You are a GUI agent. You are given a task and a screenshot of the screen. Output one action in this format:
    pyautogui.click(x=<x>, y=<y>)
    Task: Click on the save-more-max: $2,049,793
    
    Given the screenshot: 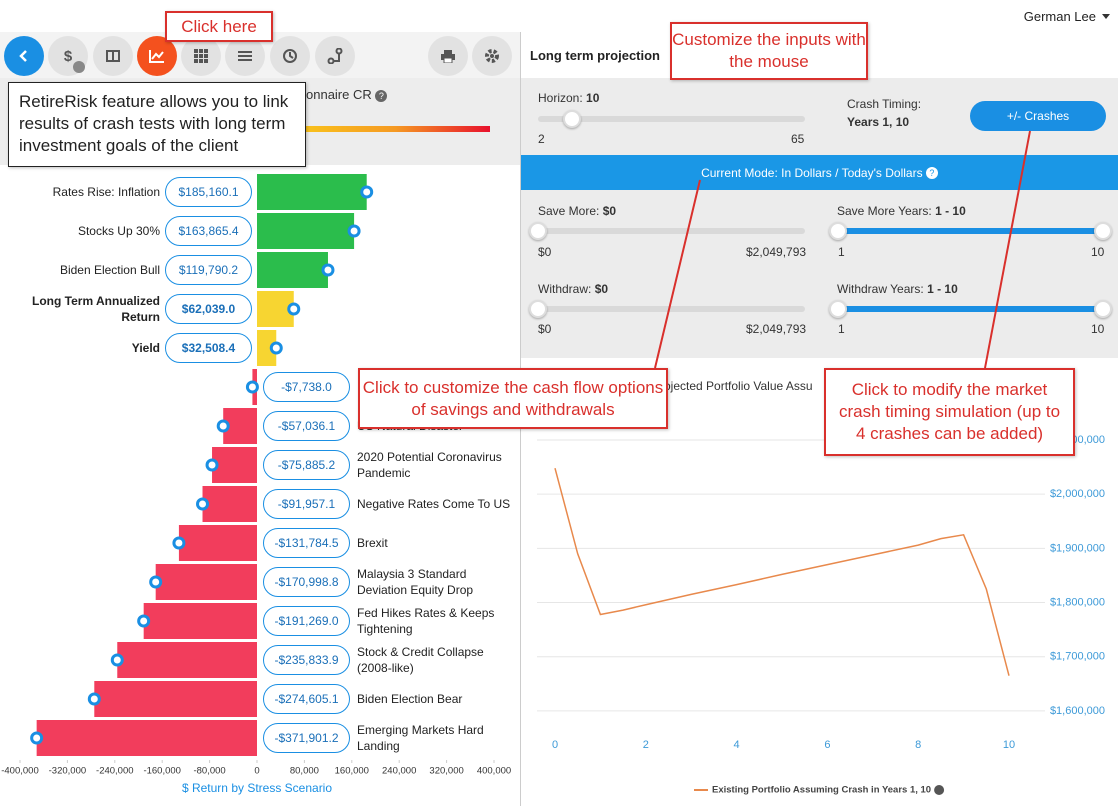 What is the action you would take?
    pyautogui.click(x=776, y=252)
    